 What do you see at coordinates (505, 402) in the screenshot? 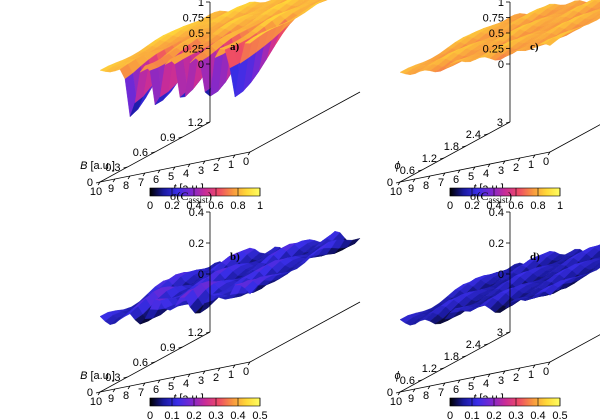
I see `colorbar-d` at bounding box center [505, 402].